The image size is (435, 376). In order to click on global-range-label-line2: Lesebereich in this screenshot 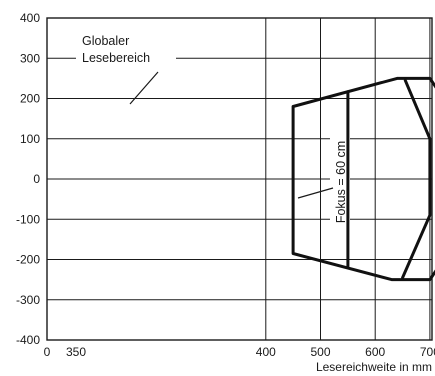, I will do `click(116, 58)`.